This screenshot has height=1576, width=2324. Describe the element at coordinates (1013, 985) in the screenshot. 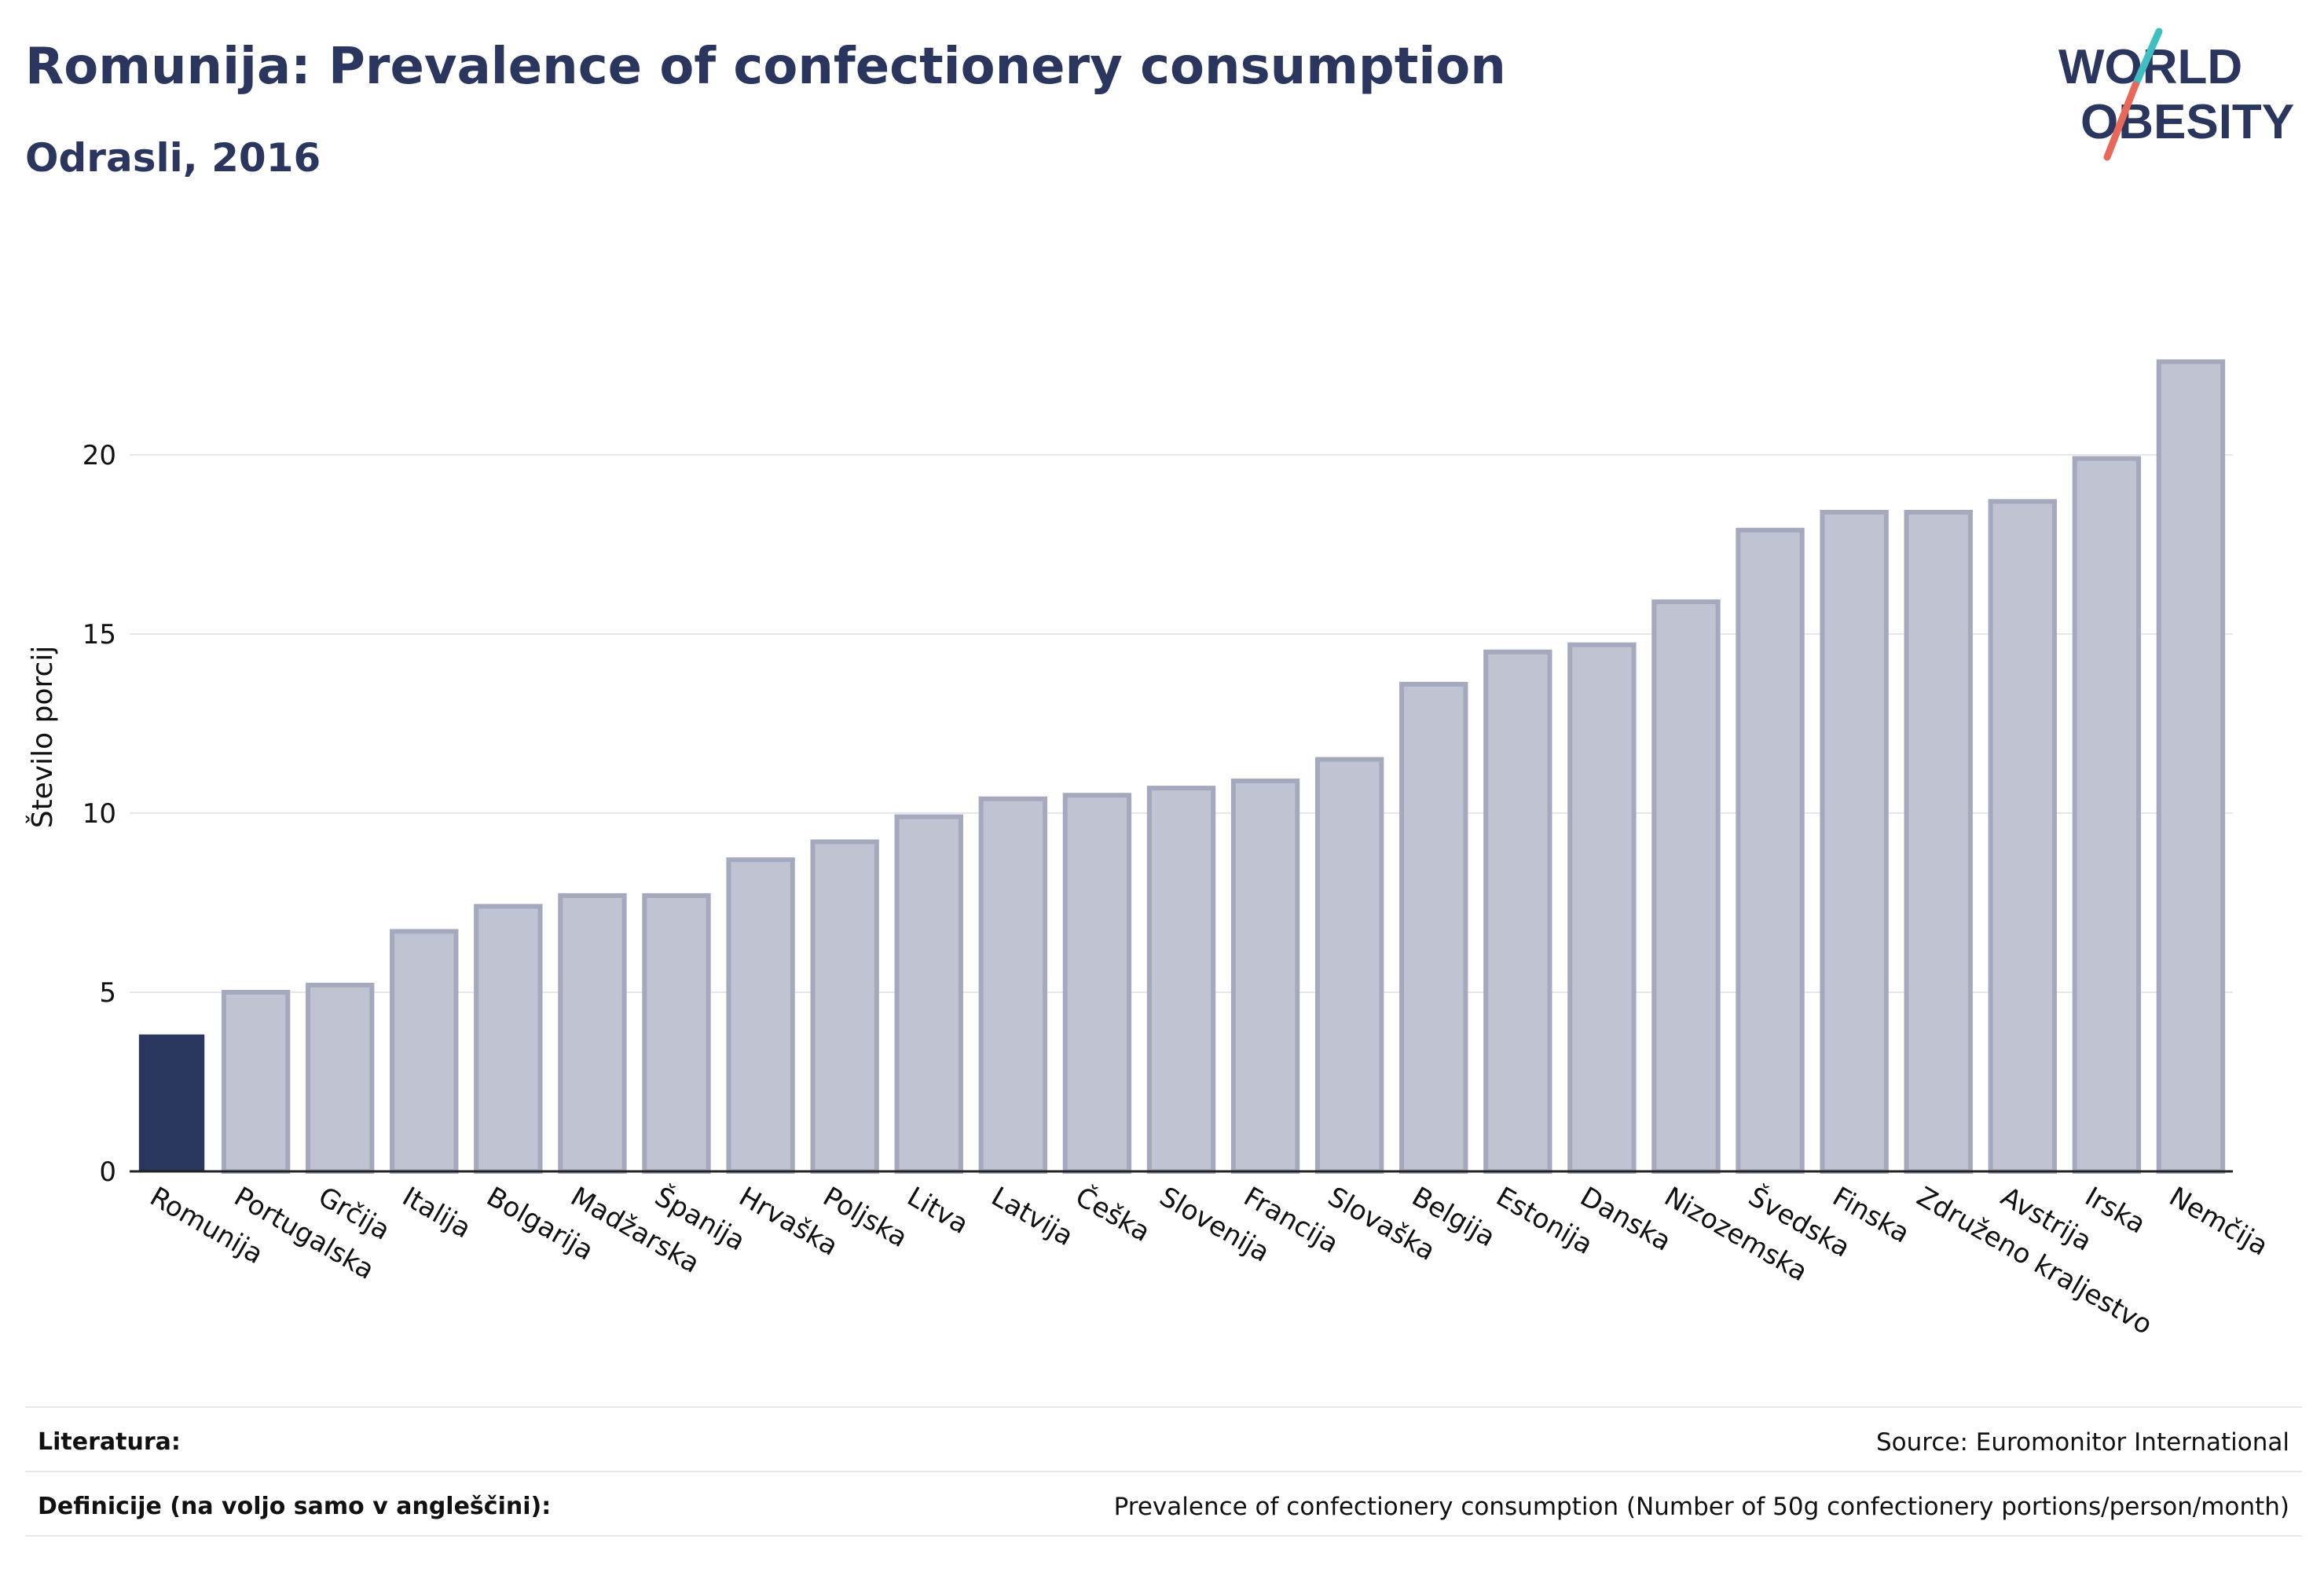

I see `bar-latvija` at that location.